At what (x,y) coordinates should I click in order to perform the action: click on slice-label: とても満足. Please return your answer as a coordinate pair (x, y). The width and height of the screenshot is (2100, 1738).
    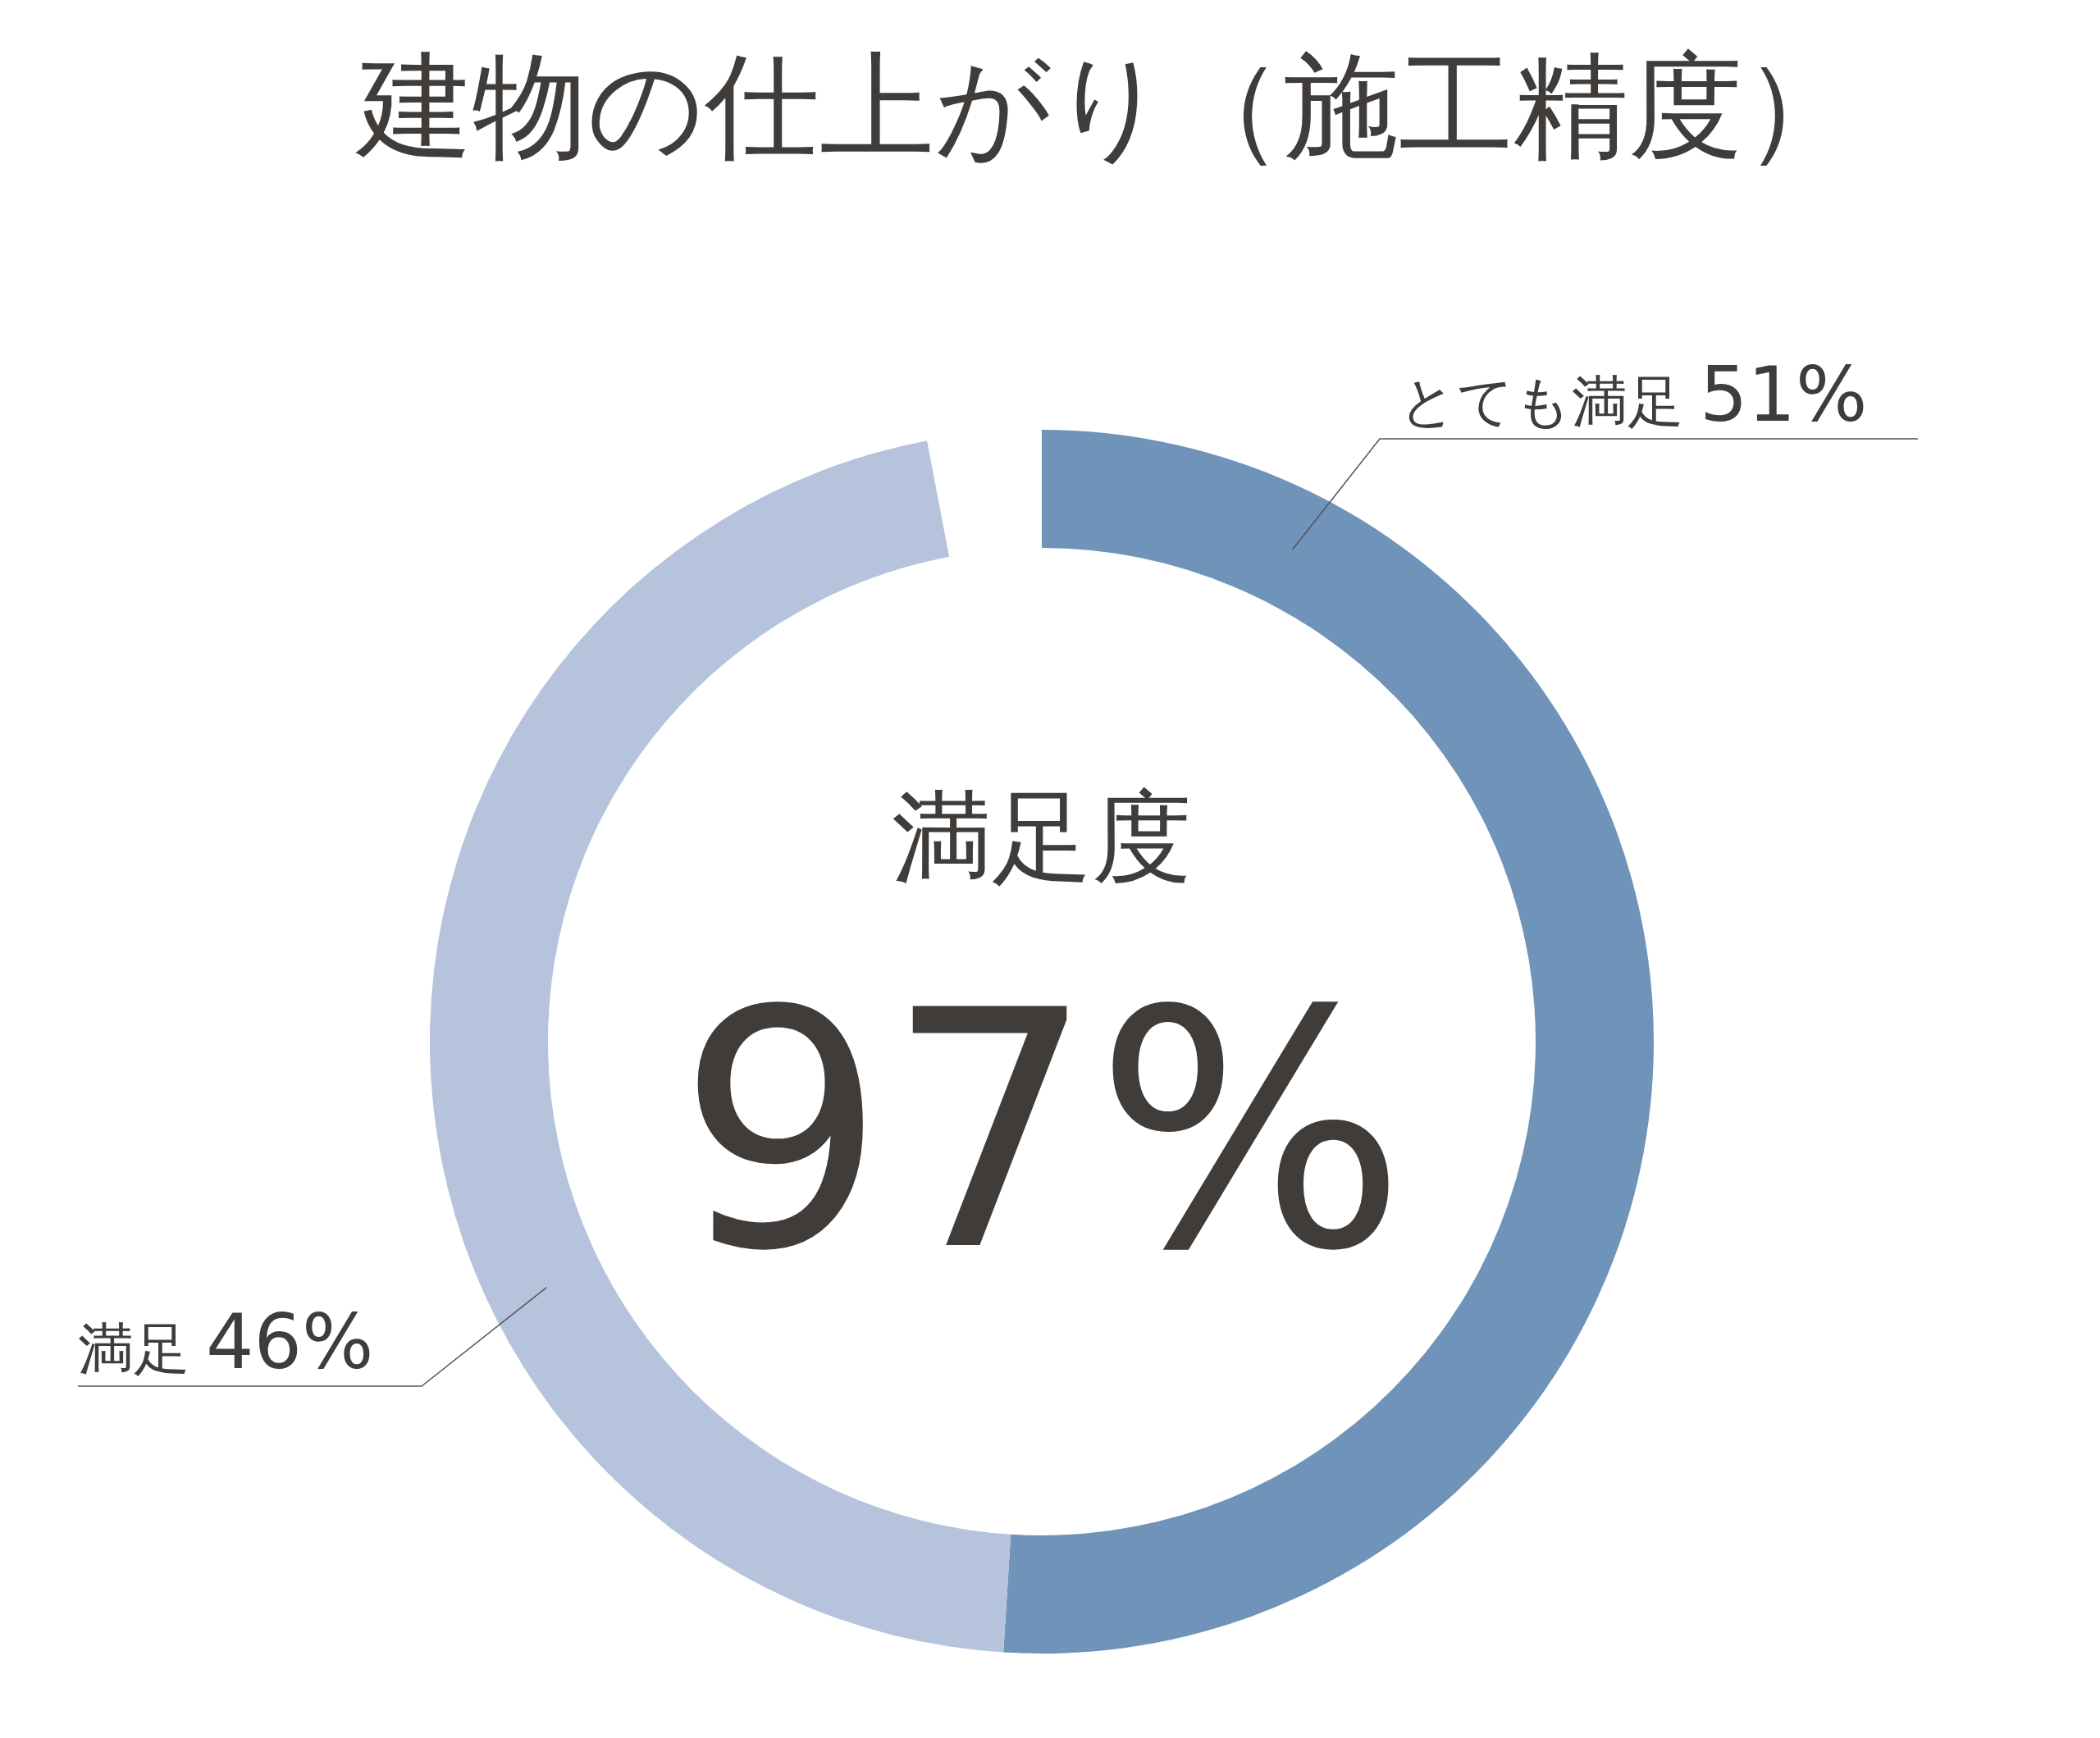
    Looking at the image, I should click on (1541, 401).